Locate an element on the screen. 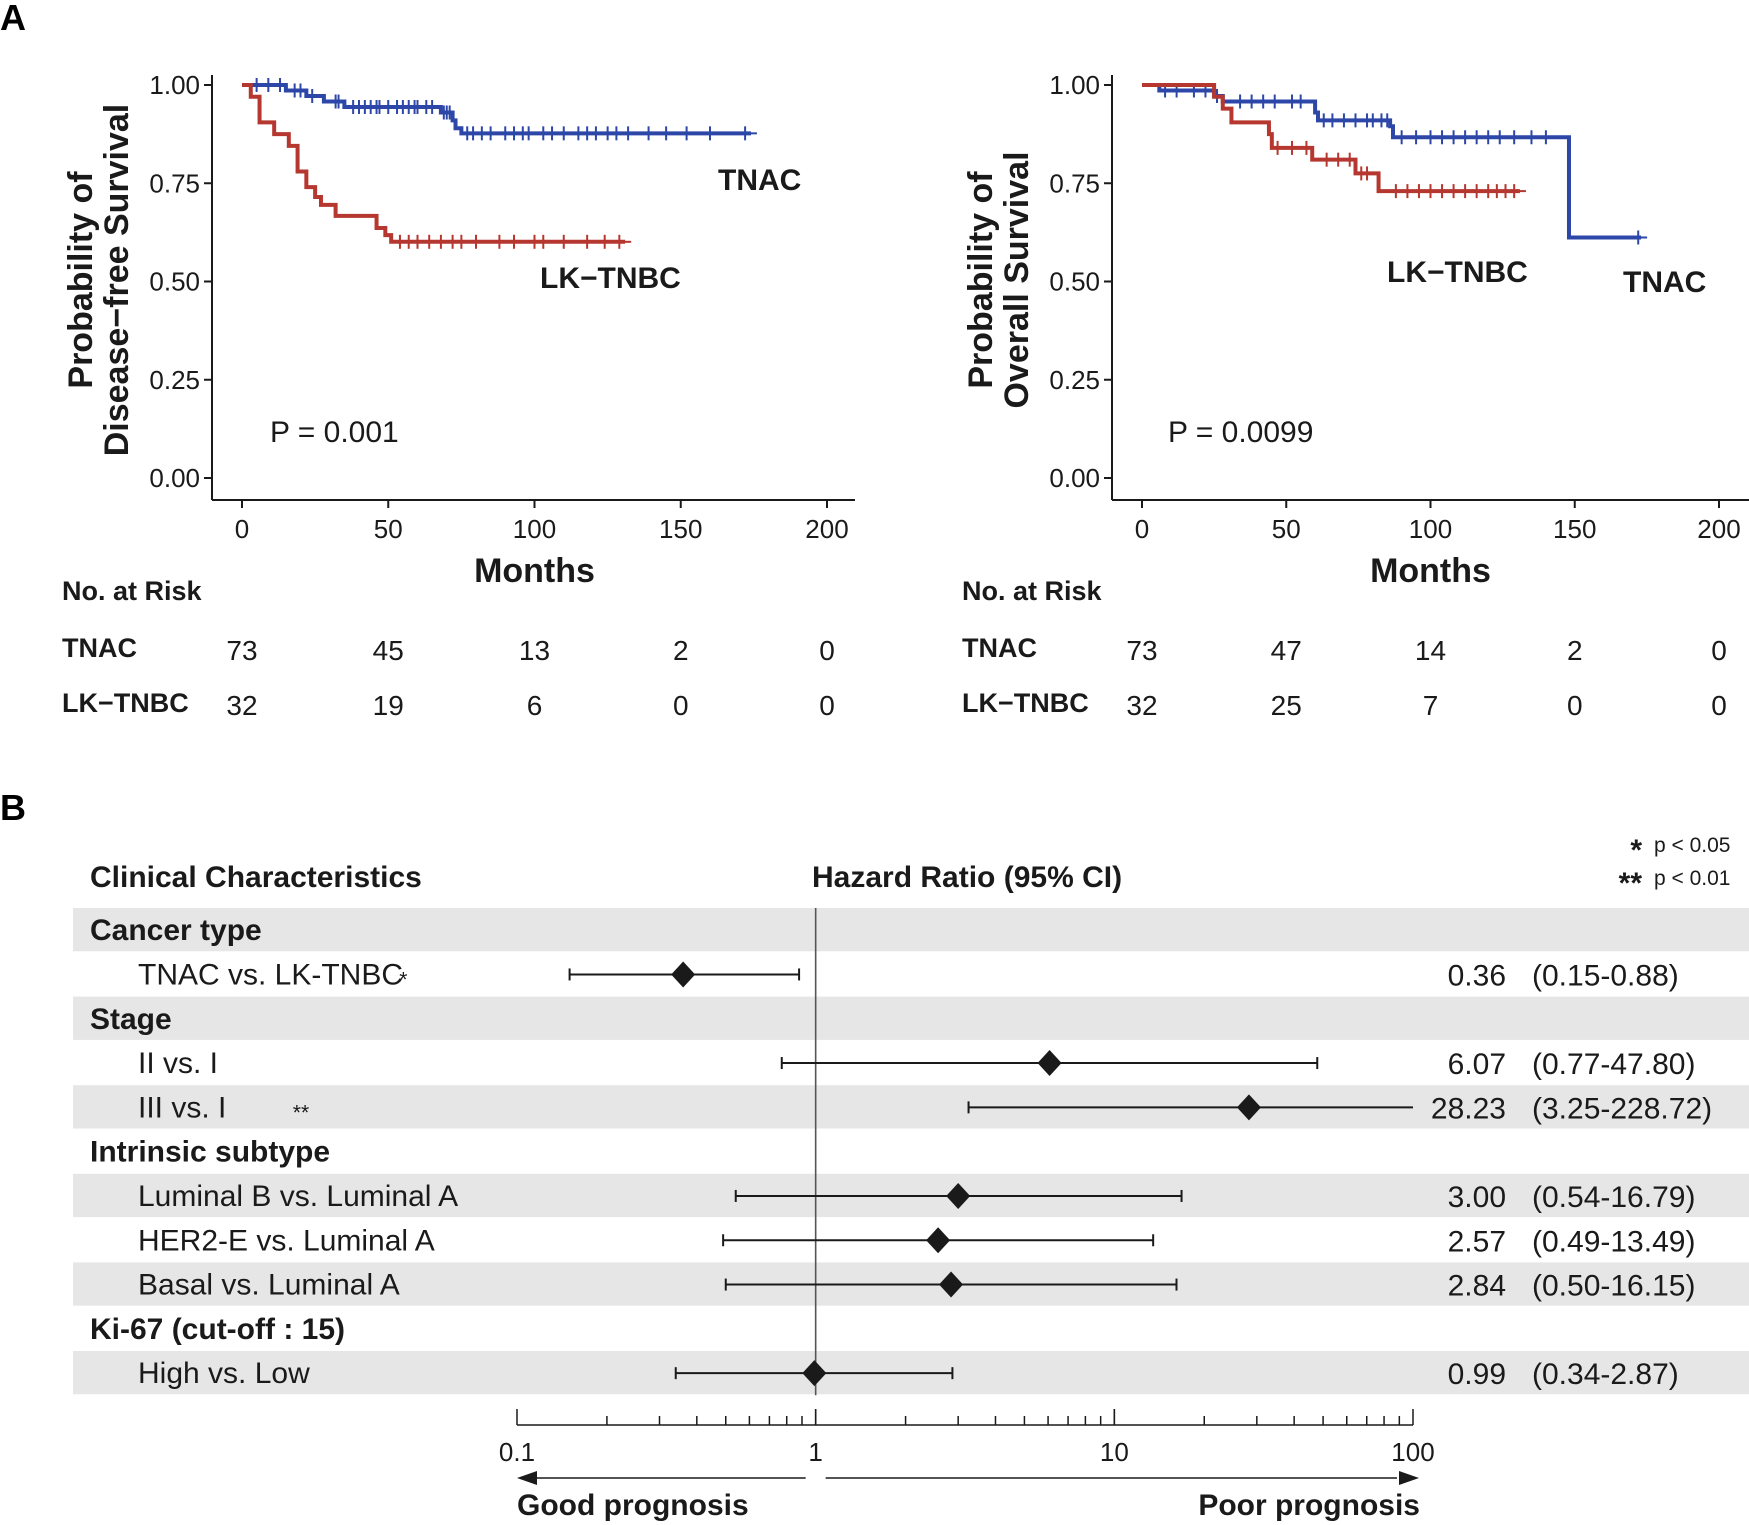  sig-mark: * is located at coordinates (403, 979).